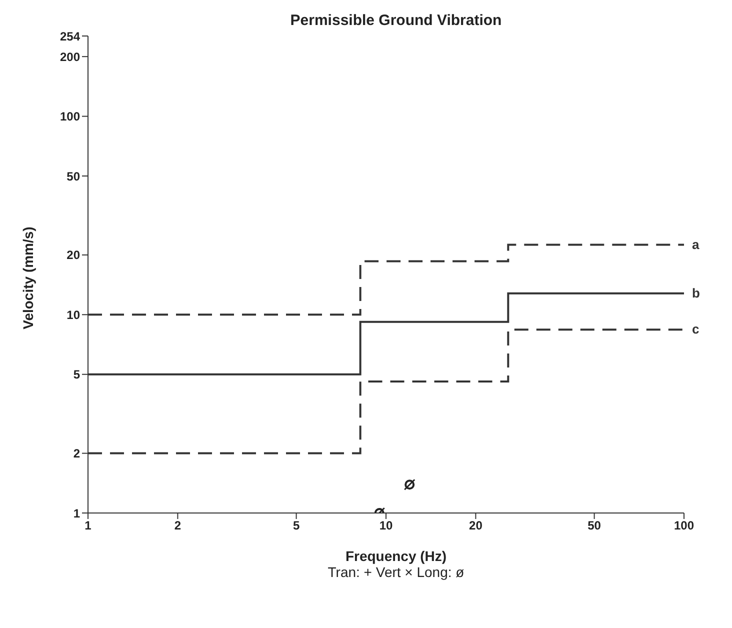 This screenshot has height=628, width=732. What do you see at coordinates (696, 329) in the screenshot?
I see `series-label: c` at bounding box center [696, 329].